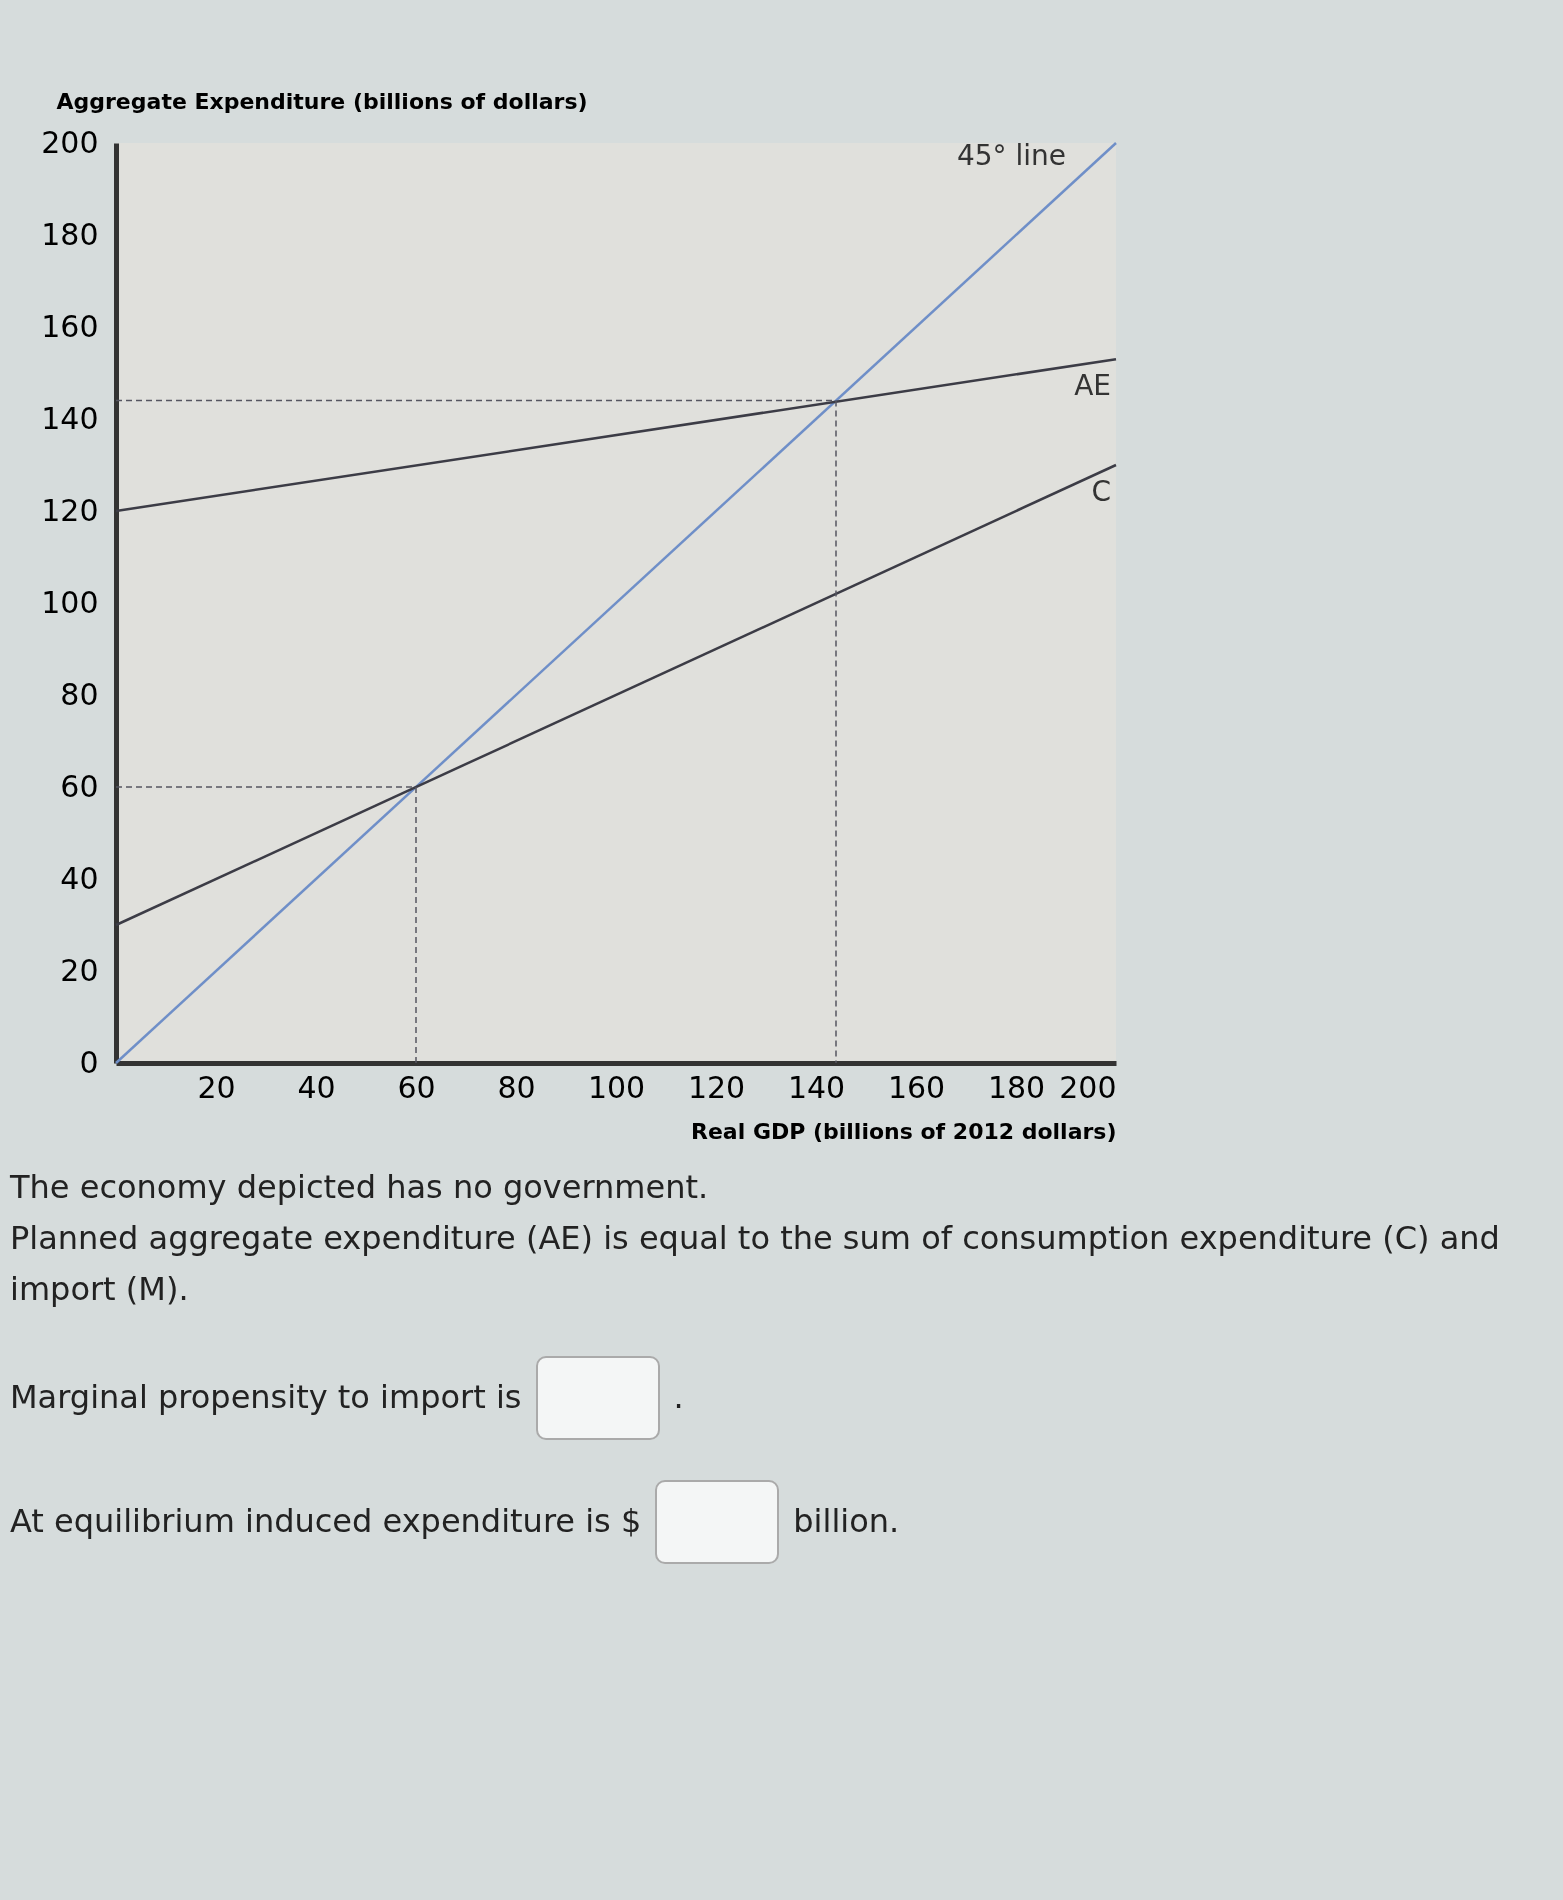 This screenshot has height=1900, width=1563. What do you see at coordinates (1101, 491) in the screenshot?
I see `series-label: C` at bounding box center [1101, 491].